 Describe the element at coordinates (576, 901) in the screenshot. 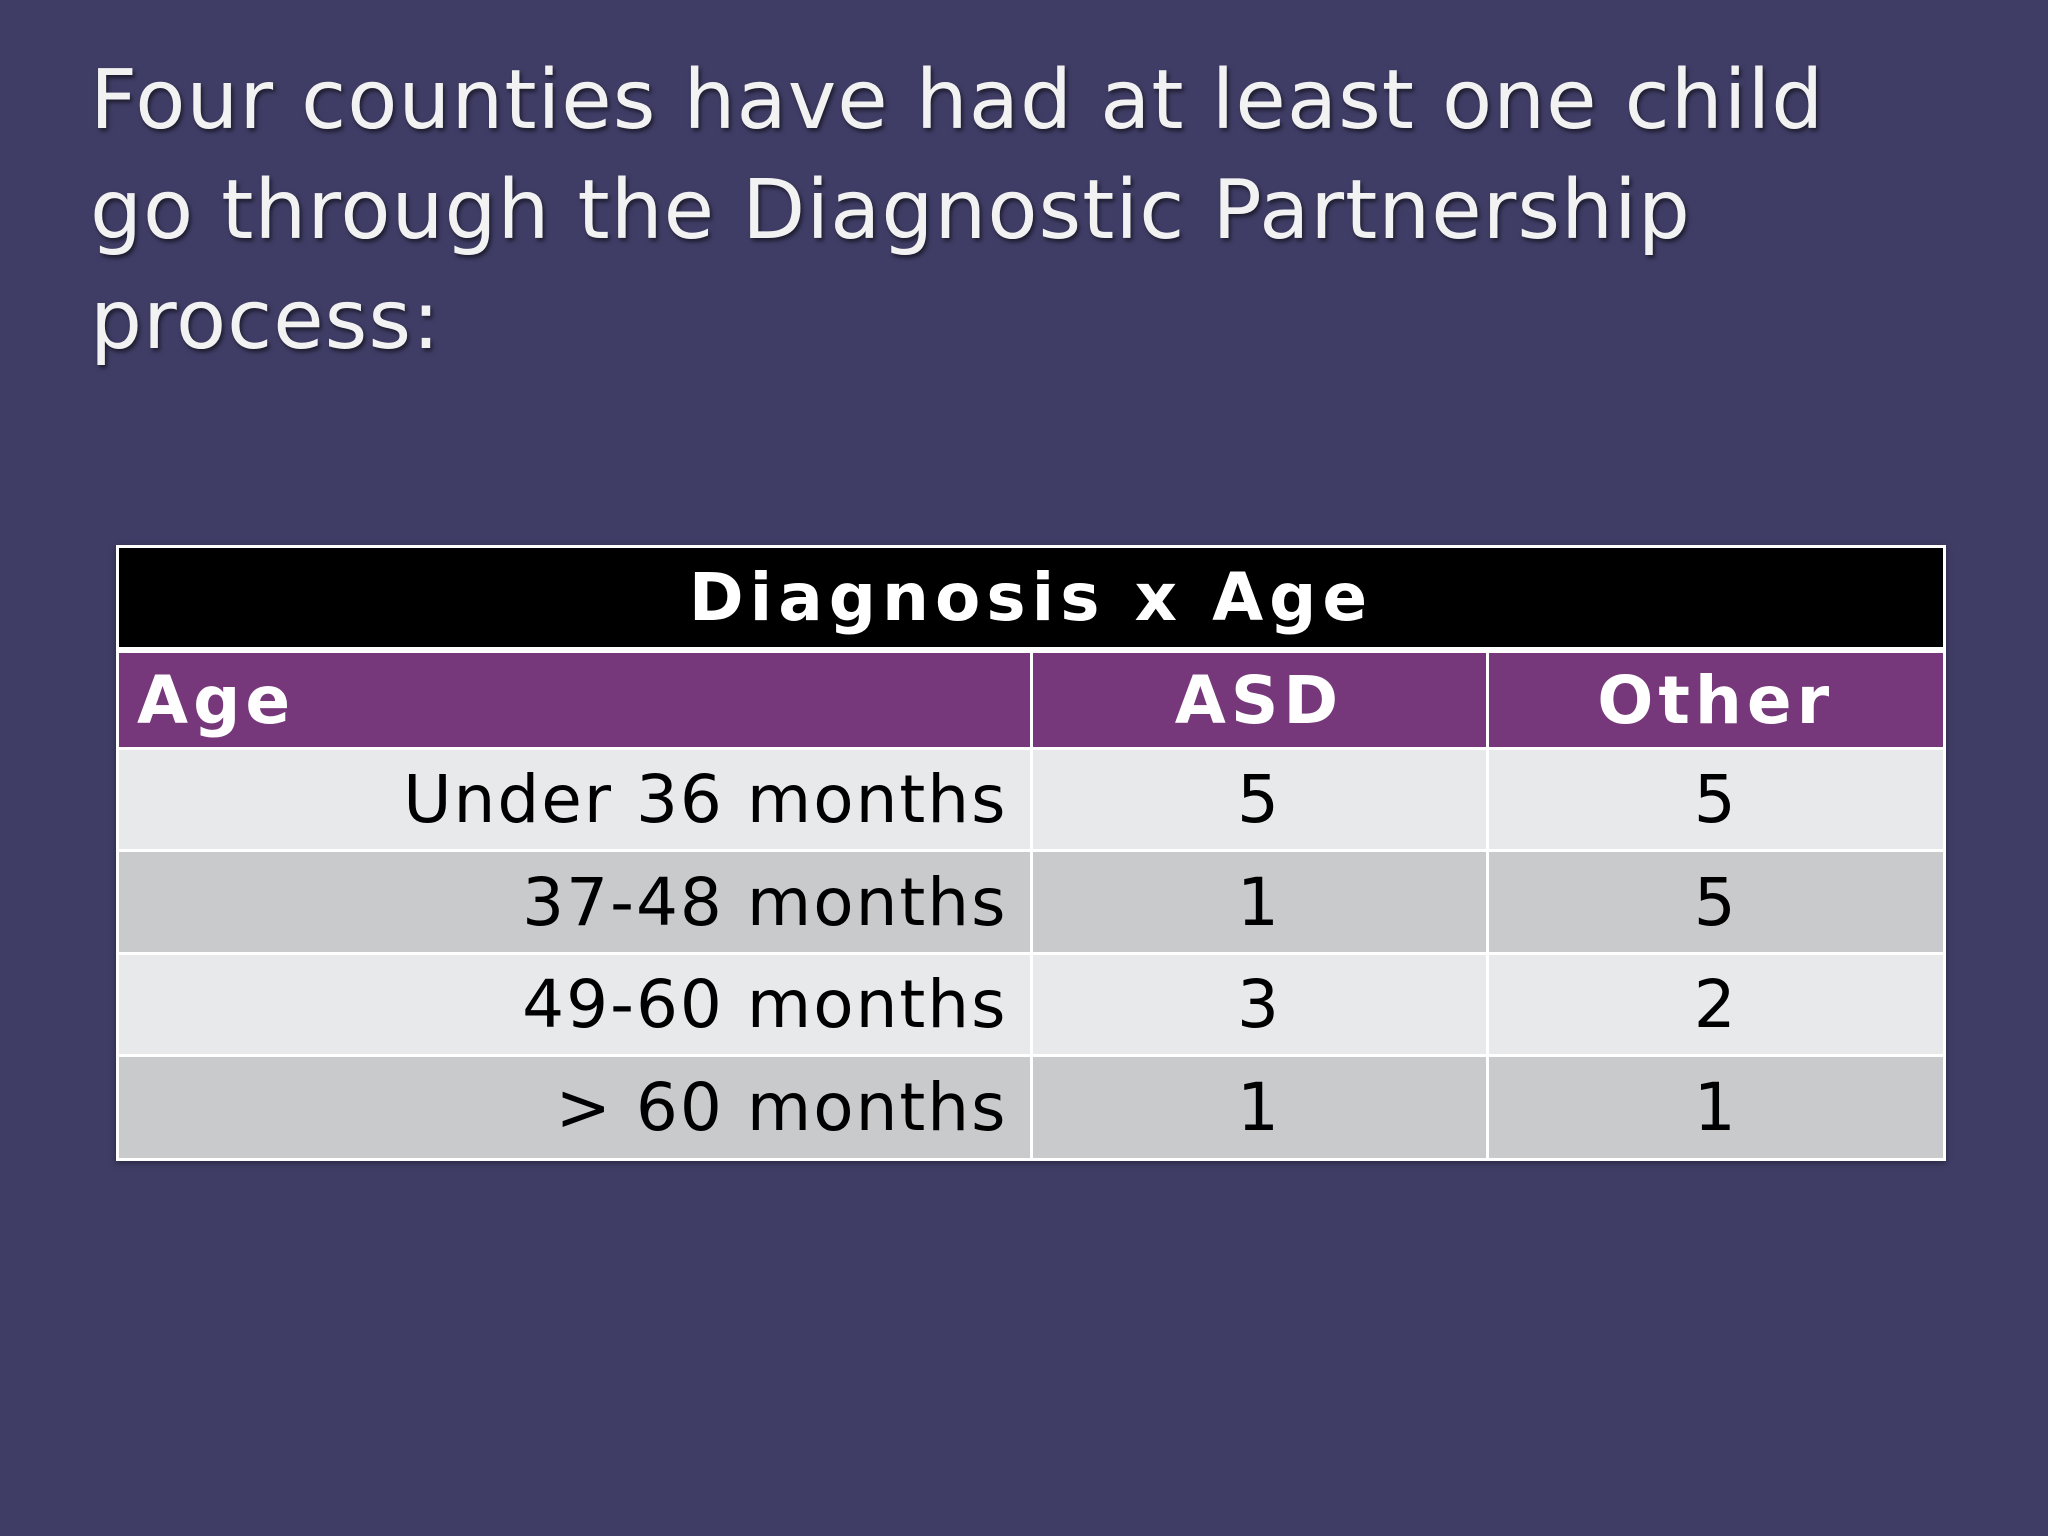

I see `age-cell: 37-48 months` at that location.